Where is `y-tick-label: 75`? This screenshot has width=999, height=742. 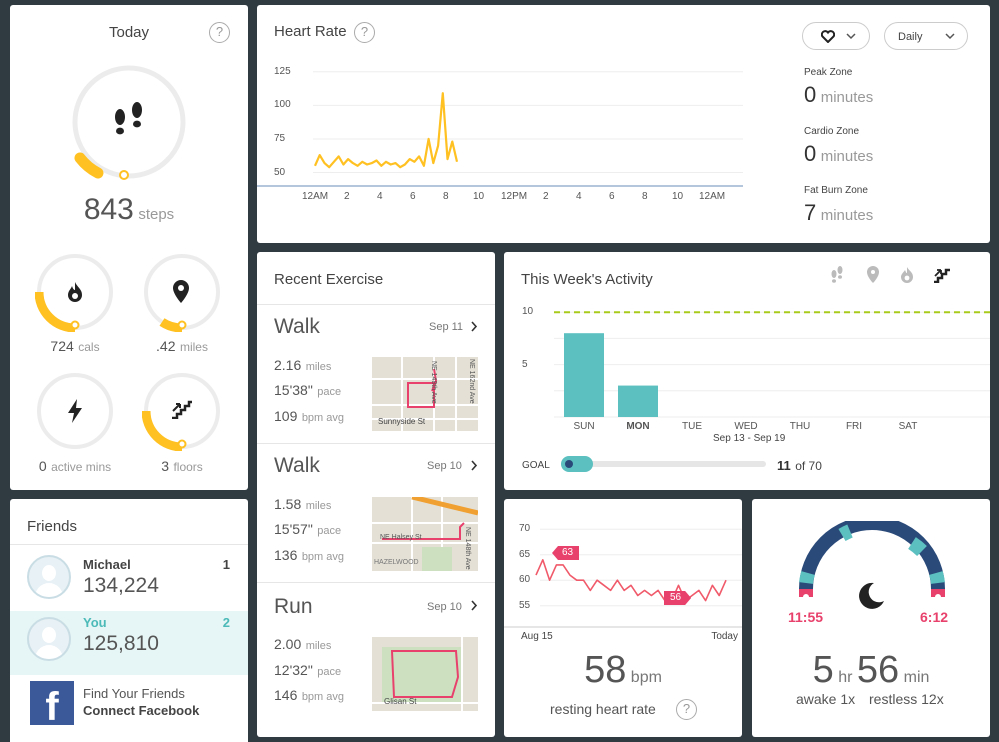
y-tick-label: 75 is located at coordinates (280, 138).